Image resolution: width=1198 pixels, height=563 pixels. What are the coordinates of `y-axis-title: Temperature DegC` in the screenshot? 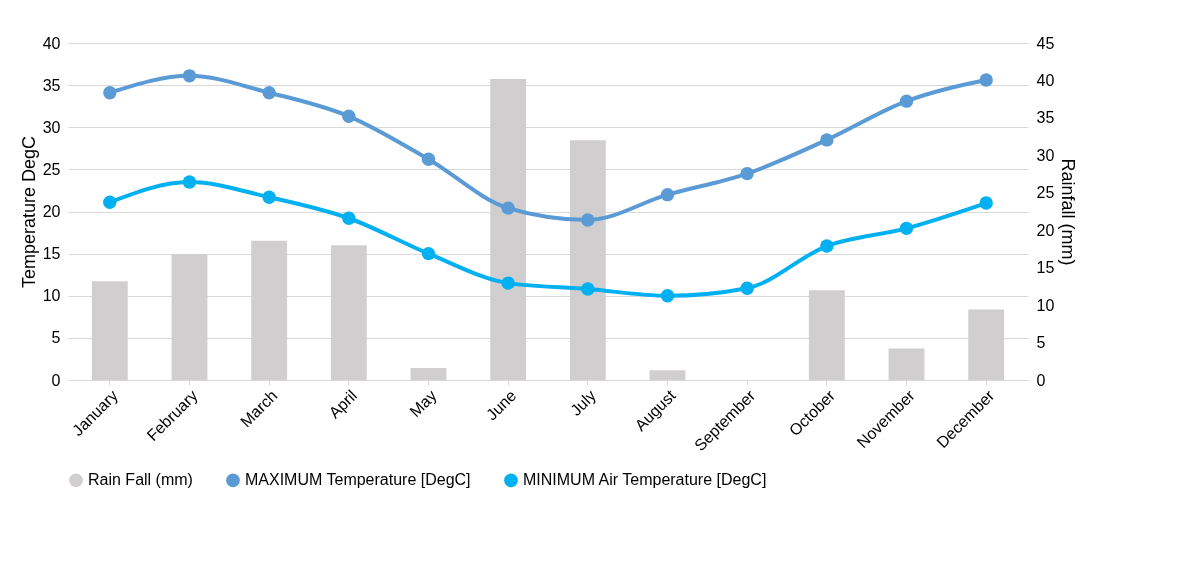 It's located at (28, 212).